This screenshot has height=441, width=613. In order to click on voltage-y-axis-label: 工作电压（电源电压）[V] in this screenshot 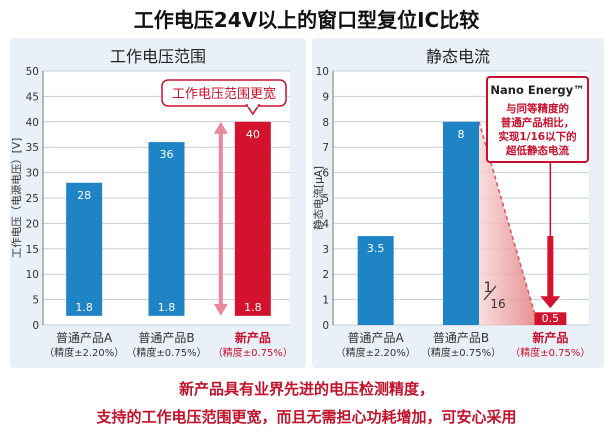, I will do `click(16, 198)`.